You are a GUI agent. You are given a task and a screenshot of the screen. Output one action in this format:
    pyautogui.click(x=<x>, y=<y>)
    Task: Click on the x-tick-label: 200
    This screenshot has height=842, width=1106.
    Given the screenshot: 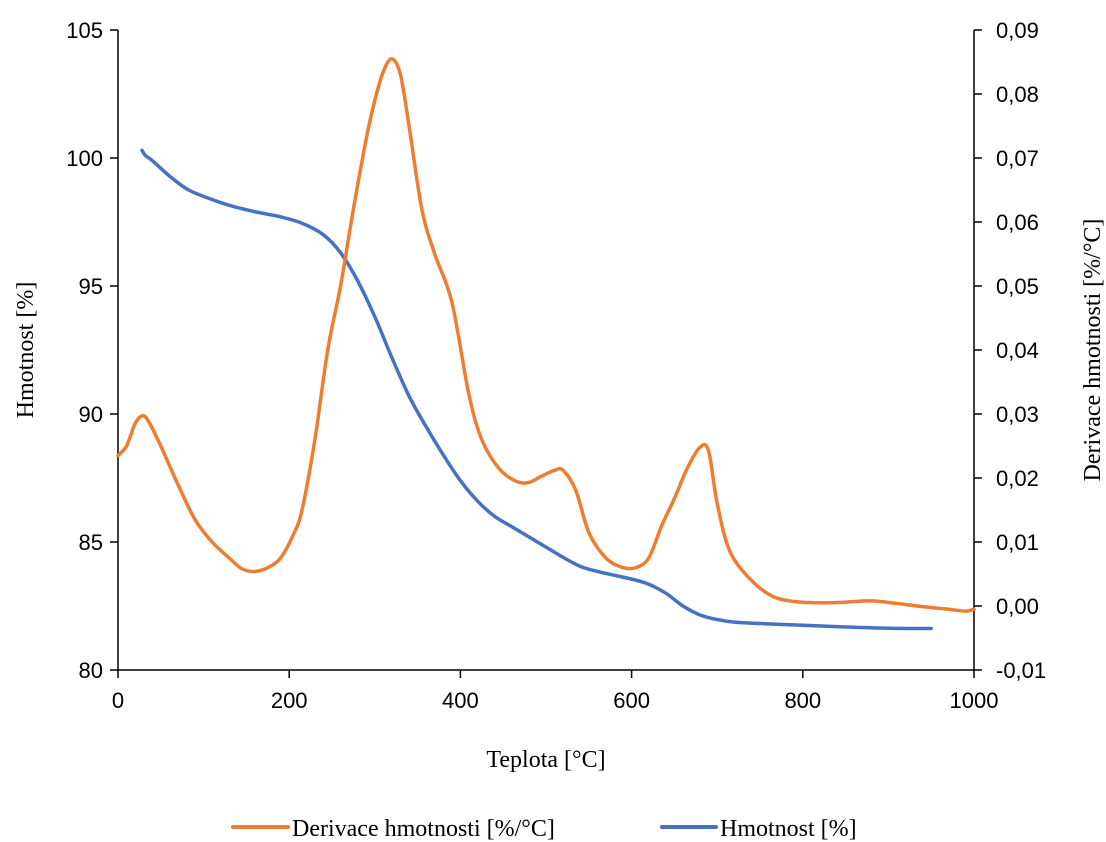 What is the action you would take?
    pyautogui.click(x=289, y=700)
    